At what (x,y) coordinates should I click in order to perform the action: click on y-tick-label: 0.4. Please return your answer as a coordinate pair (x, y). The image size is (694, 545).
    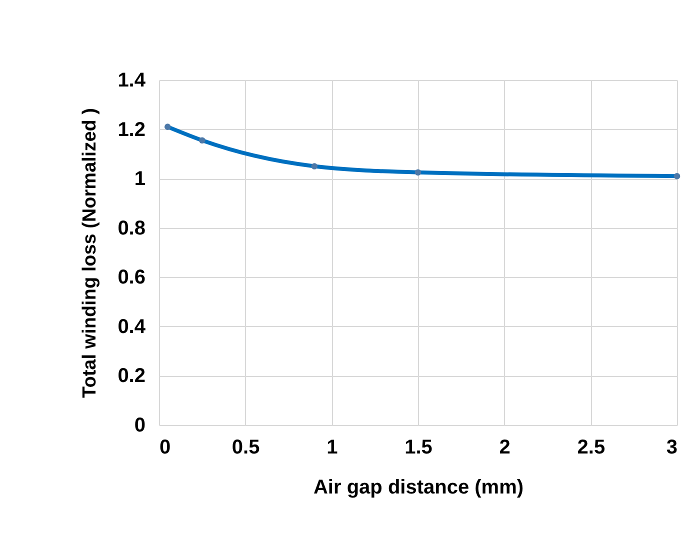
    Looking at the image, I should click on (132, 327).